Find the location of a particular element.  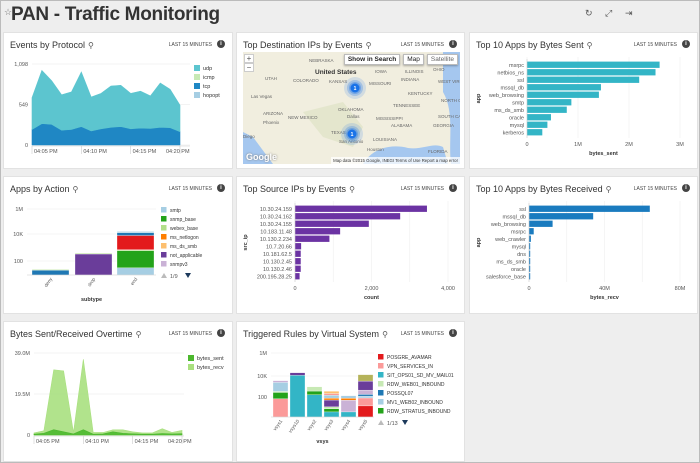

show-in-search-button: Show in Search is located at coordinates (372, 59).